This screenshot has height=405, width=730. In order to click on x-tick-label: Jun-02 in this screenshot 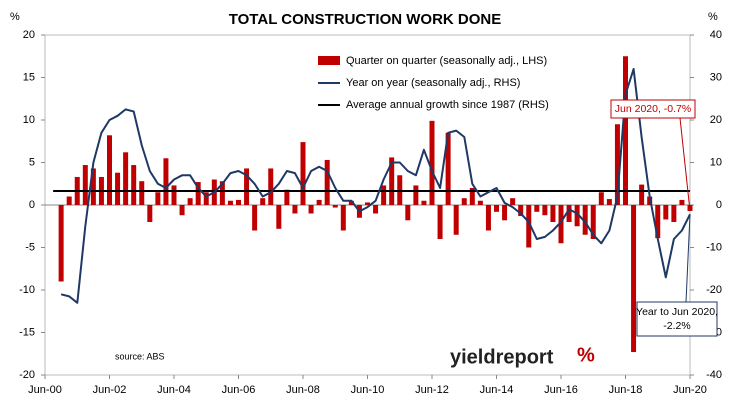, I will do `click(110, 390)`.